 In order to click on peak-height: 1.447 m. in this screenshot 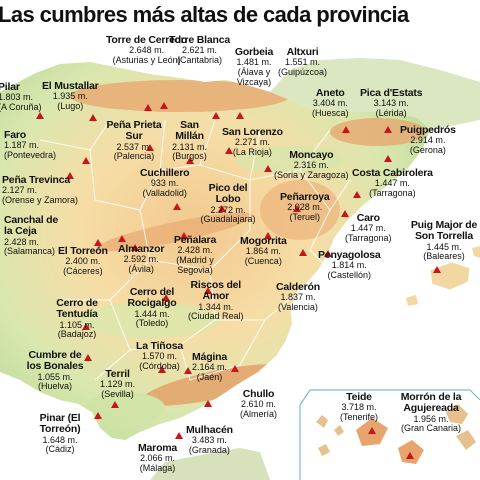, I will do `click(368, 228)`.